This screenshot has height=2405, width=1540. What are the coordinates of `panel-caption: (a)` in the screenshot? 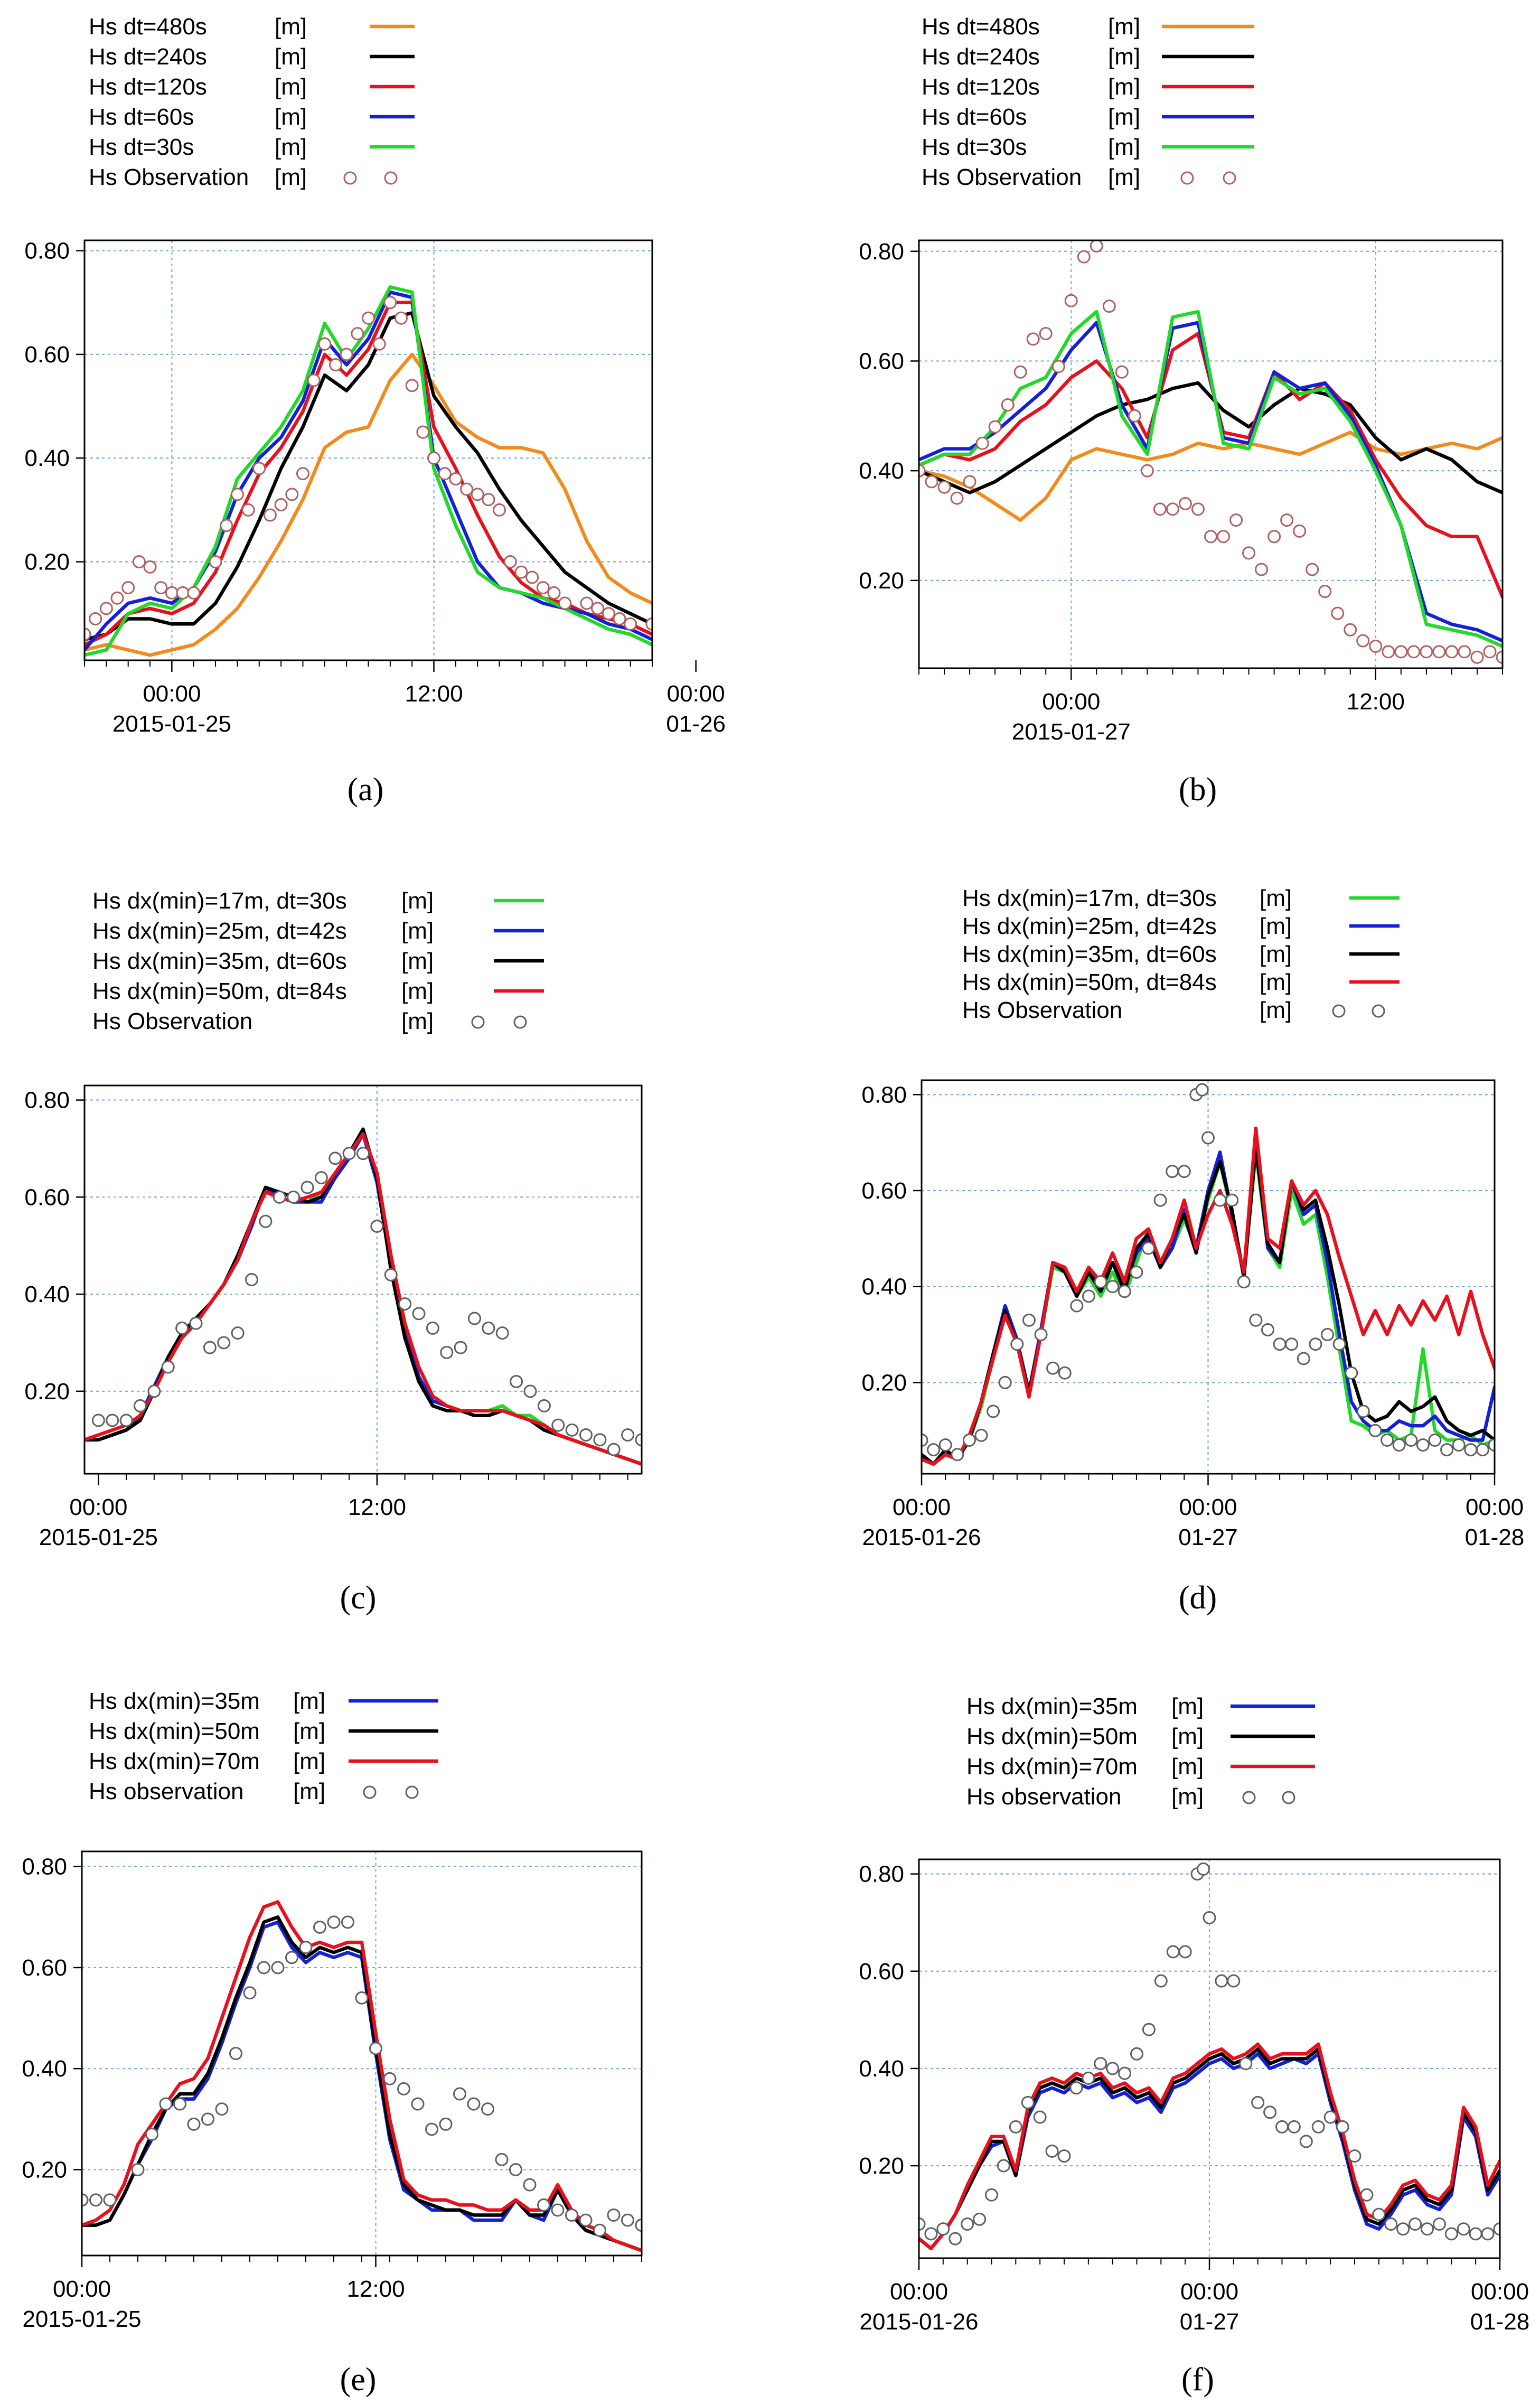 It's located at (366, 790).